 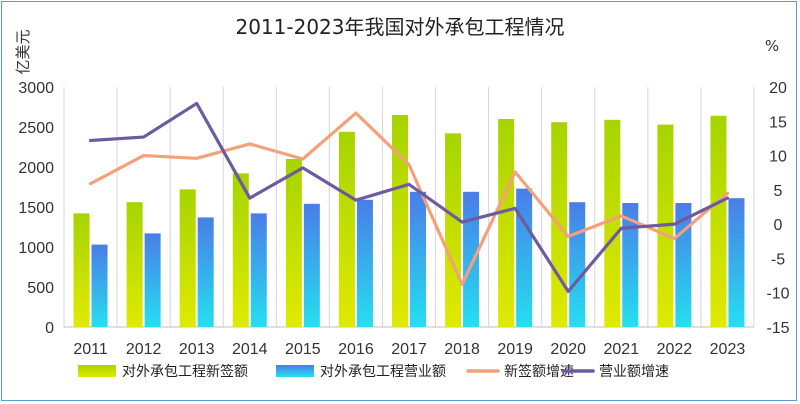 I want to click on legend: 对外承包工程新签额 对外承包工程营业额 新签额增速 营业额增速, so click(x=373, y=371).